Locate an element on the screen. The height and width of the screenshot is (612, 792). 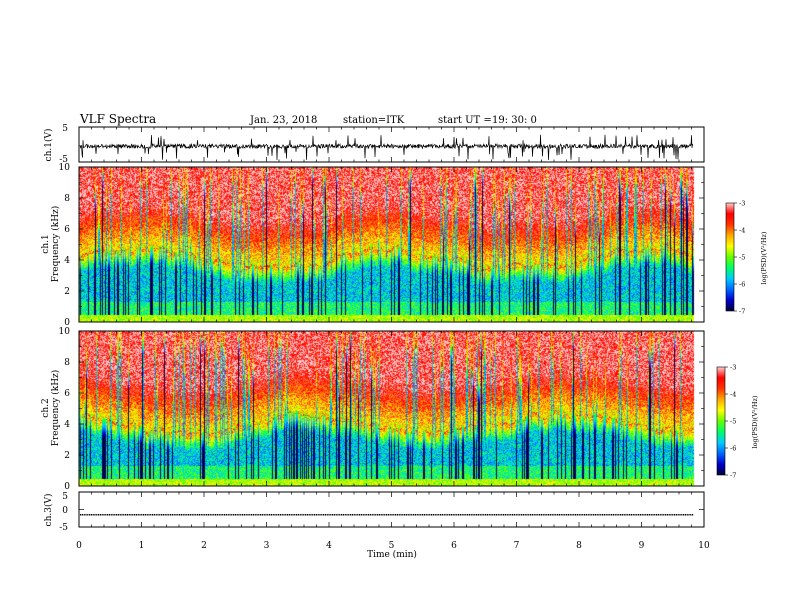
ch1-spectrogram-ylabel: ch.1 Frequency (kHz) is located at coordinates (51, 244).